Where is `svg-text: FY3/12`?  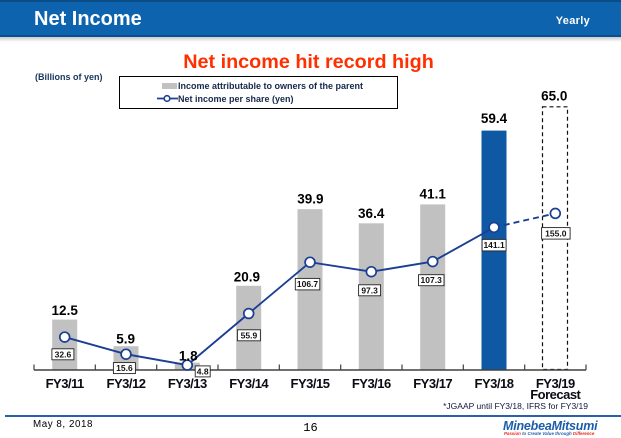 svg-text: FY3/12 is located at coordinates (126, 383).